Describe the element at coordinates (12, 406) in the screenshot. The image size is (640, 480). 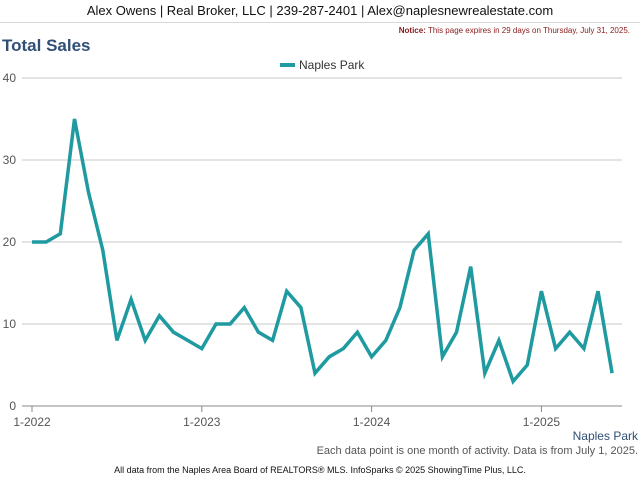
I see `y-tick-label: 0` at that location.